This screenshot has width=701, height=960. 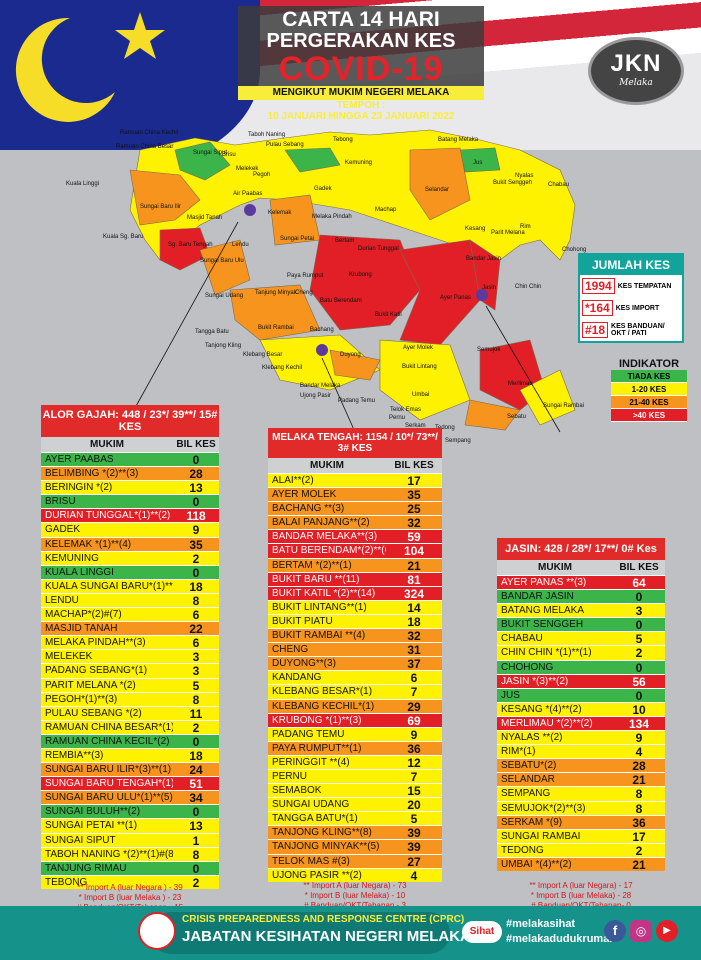 What do you see at coordinates (130, 75) in the screenshot?
I see `flag-canton` at bounding box center [130, 75].